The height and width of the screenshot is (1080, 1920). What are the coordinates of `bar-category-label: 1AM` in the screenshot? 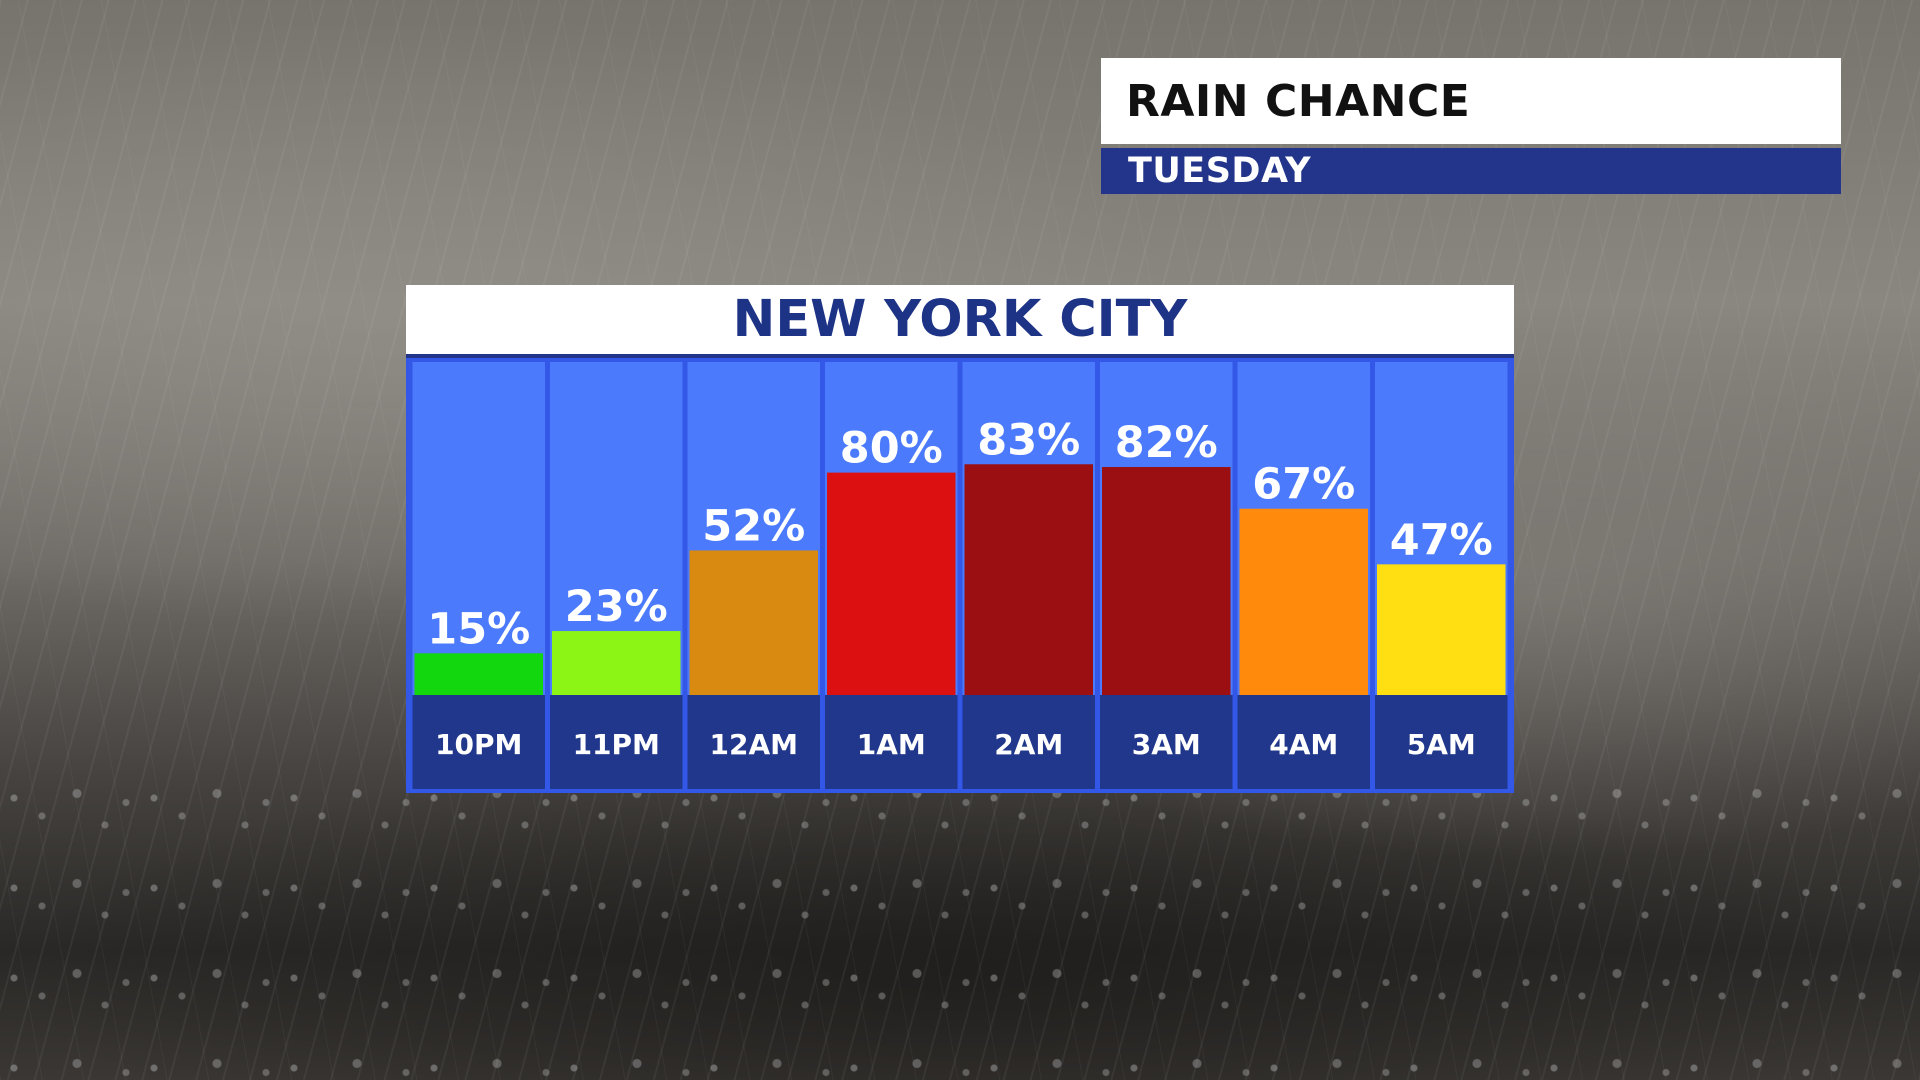 It's located at (891, 744).